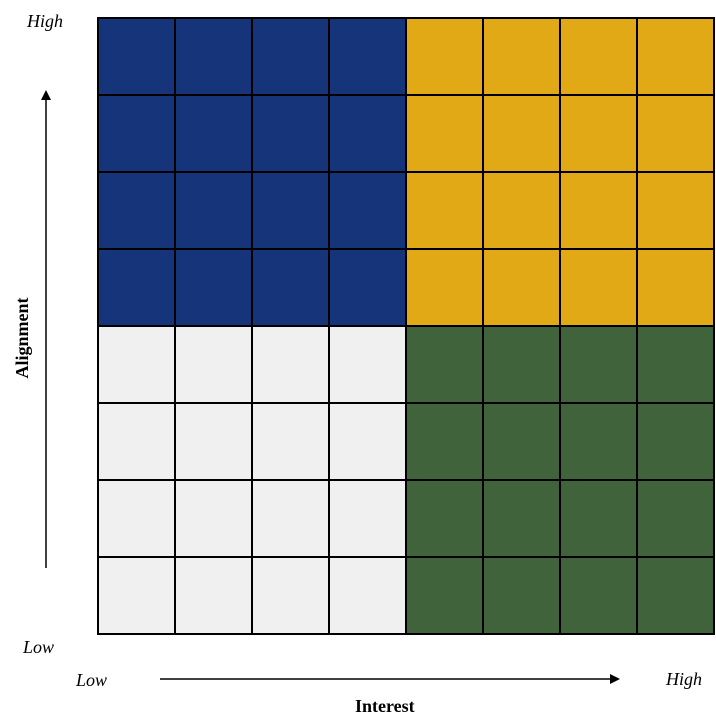 The height and width of the screenshot is (717, 716). What do you see at coordinates (45, 21) in the screenshot?
I see `y-axis-high-label: High` at bounding box center [45, 21].